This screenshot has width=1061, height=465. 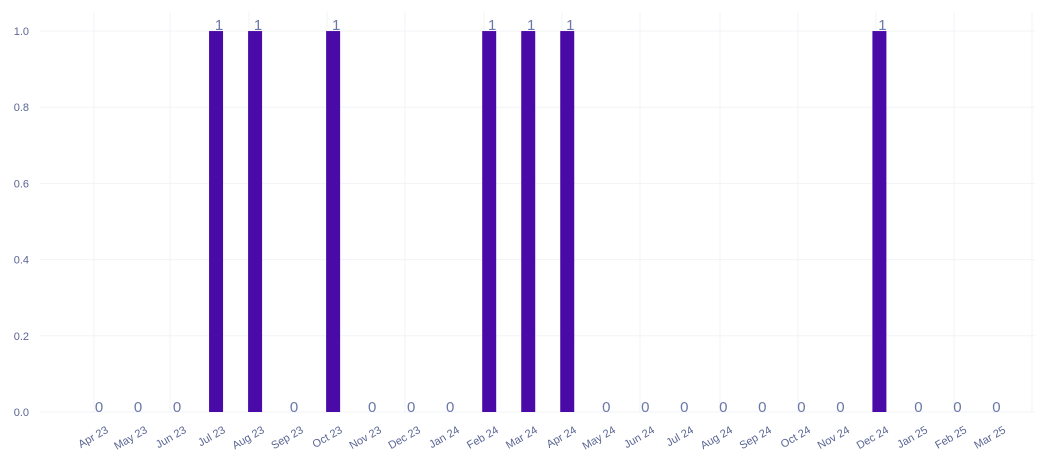 I want to click on x-tick-label: Nov 23, so click(x=365, y=438).